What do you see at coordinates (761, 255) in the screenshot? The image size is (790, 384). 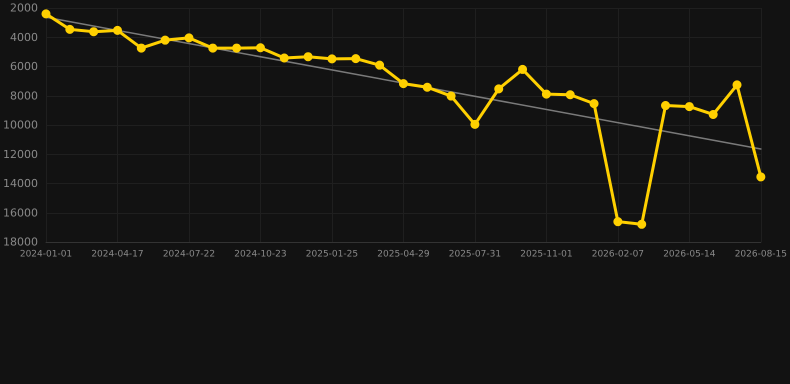 I see `x-tick-label: 2026-08-15` at bounding box center [761, 255].